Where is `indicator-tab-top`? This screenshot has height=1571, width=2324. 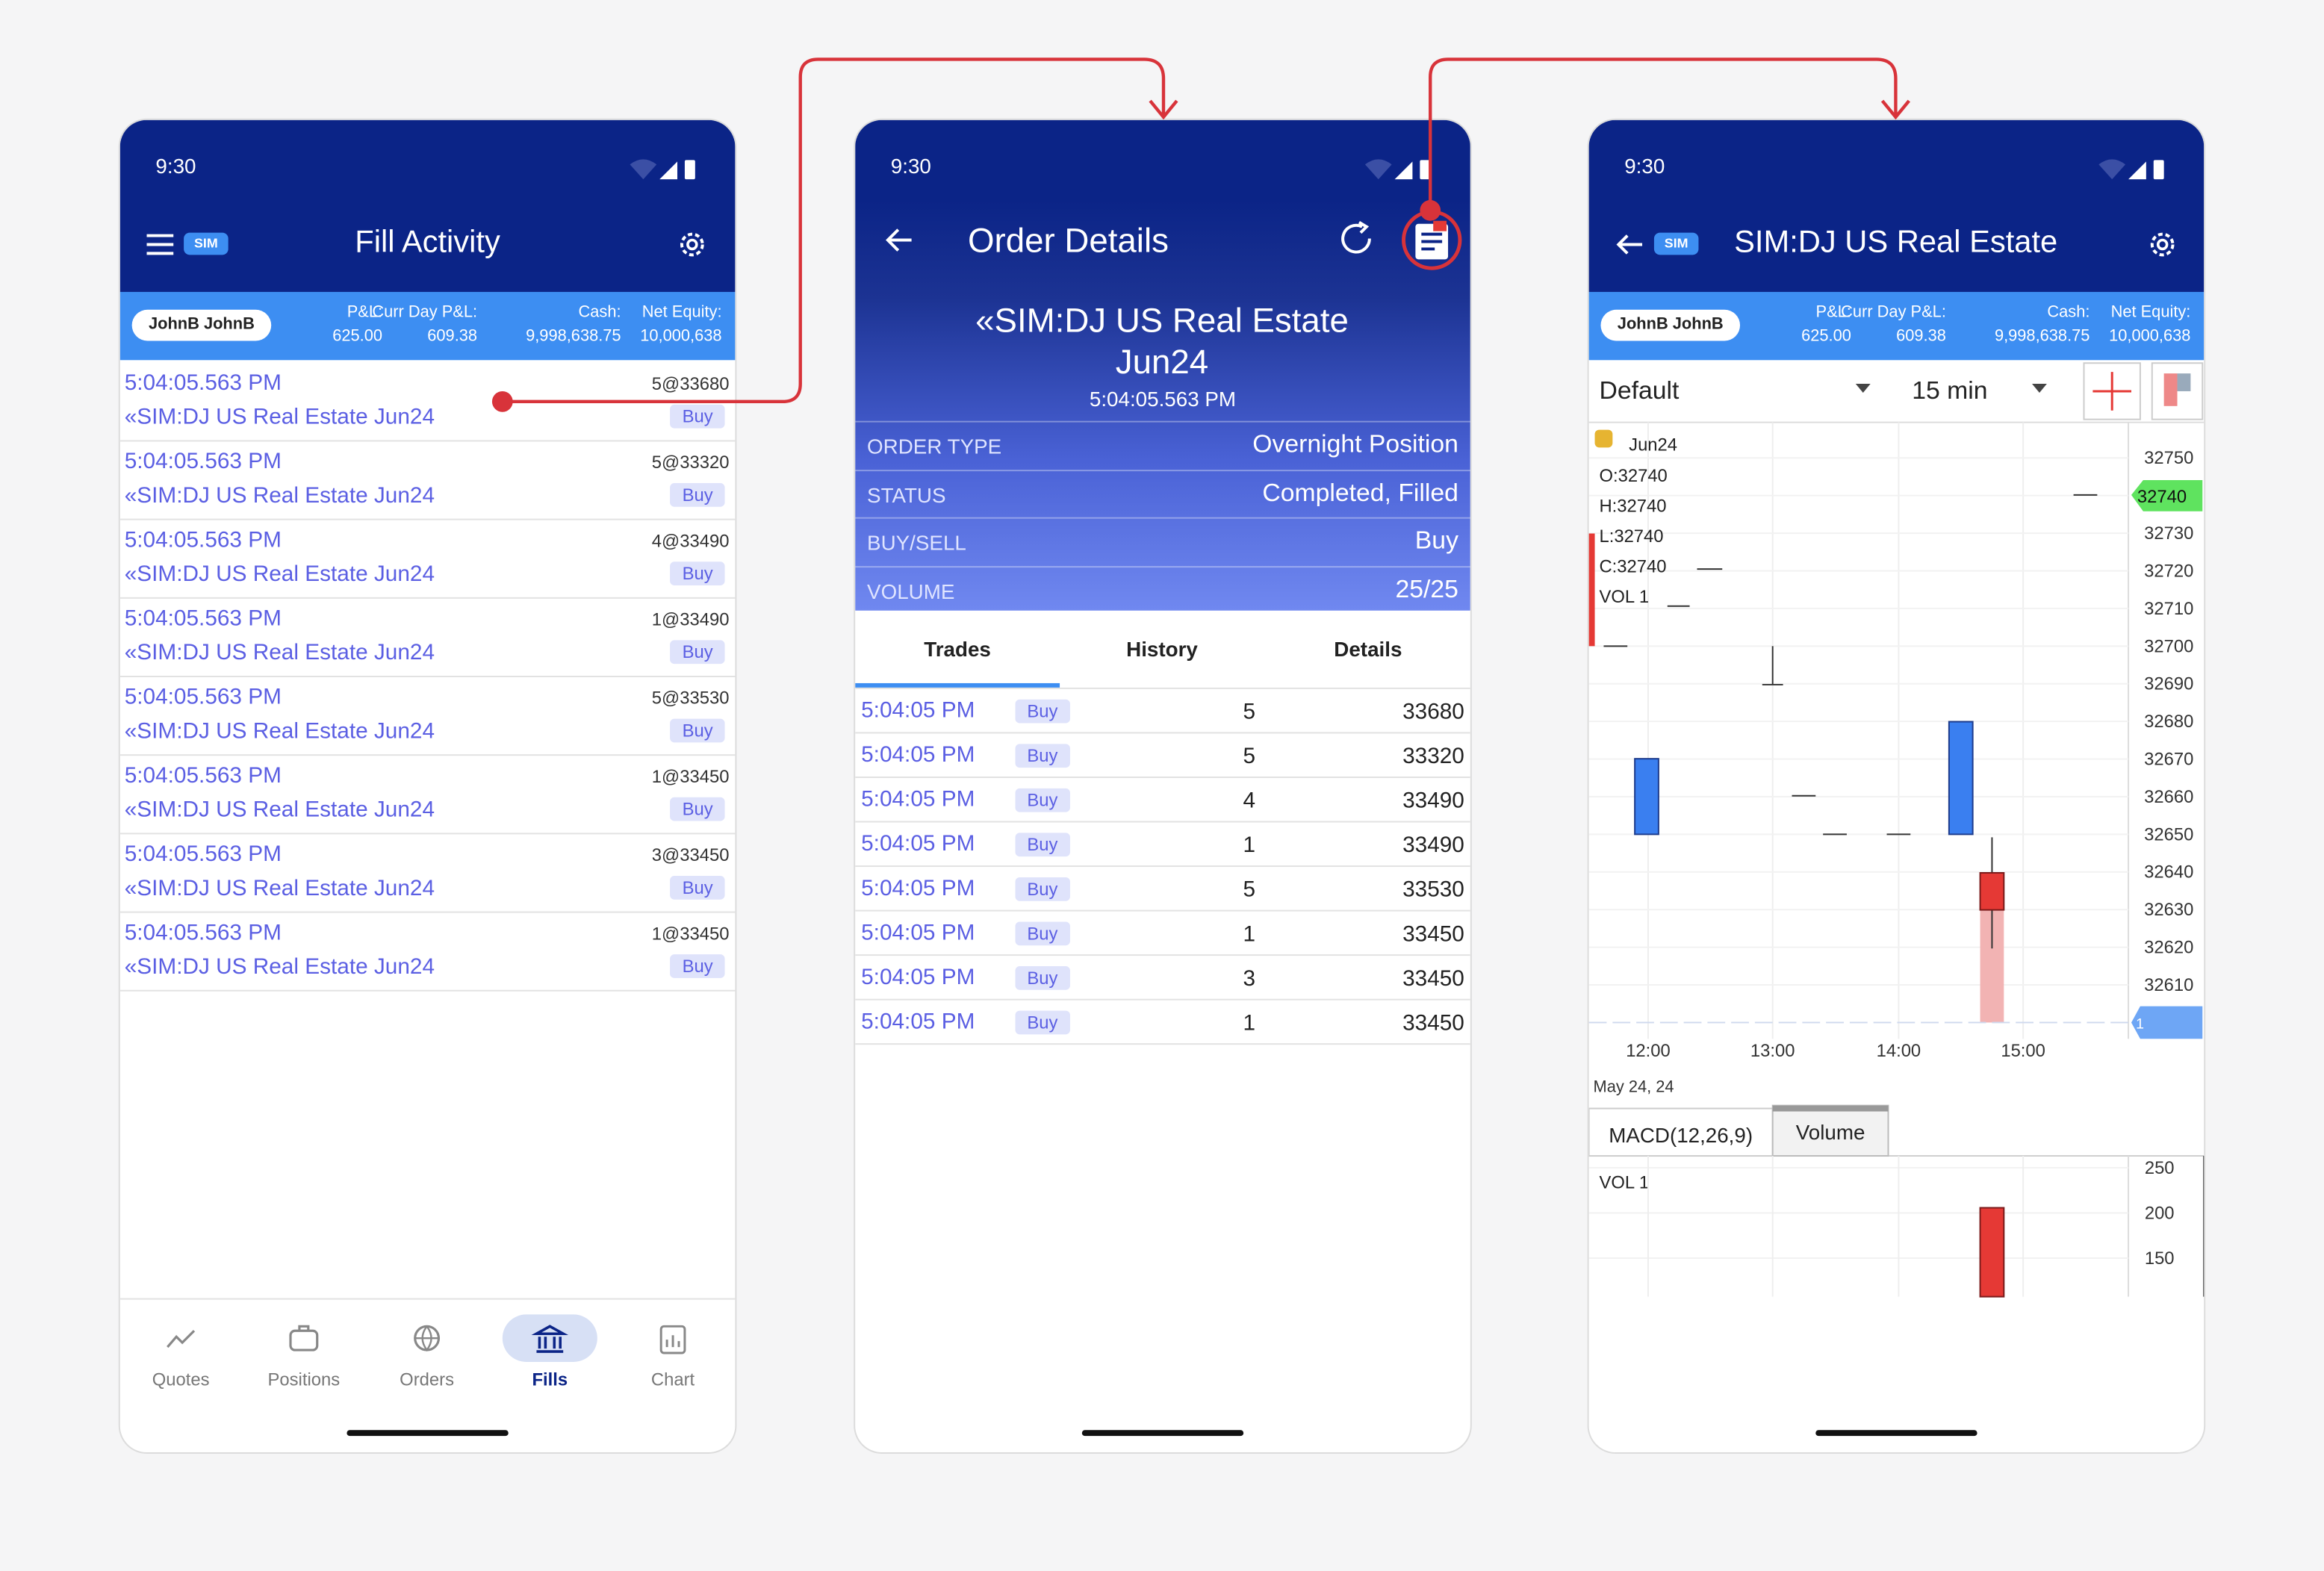
indicator-tab-top is located at coordinates (1830, 1108).